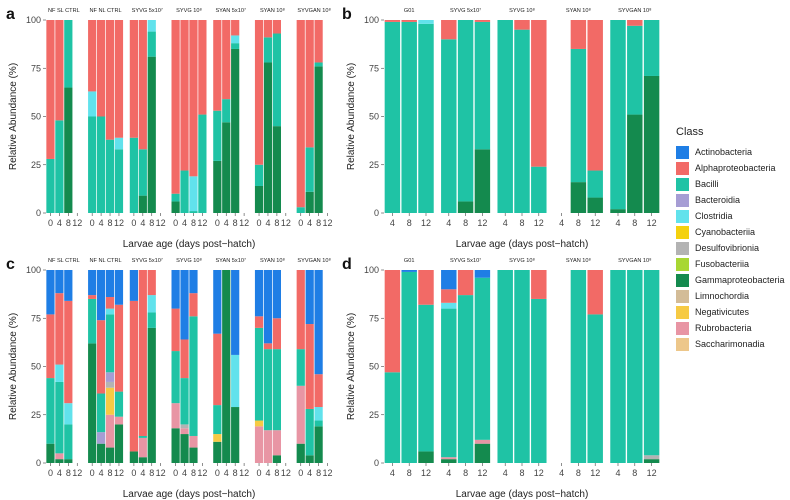 The height and width of the screenshot is (500, 790). What do you see at coordinates (733, 216) in the screenshot?
I see `legend-item: Clostridia` at bounding box center [733, 216].